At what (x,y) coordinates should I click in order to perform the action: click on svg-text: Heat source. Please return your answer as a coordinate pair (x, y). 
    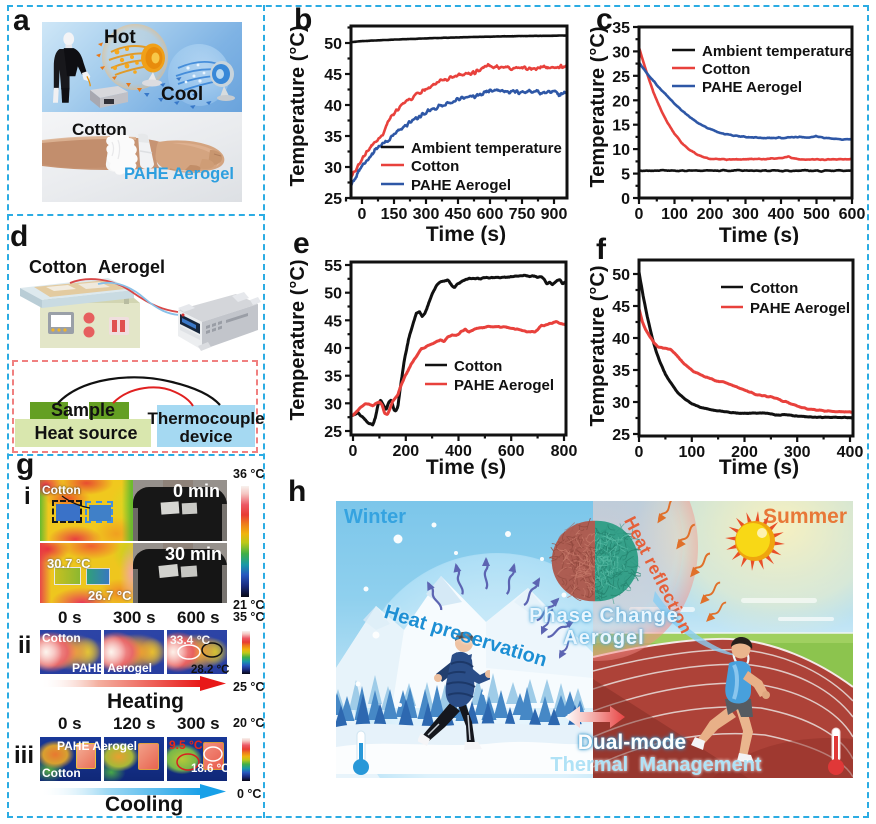
    Looking at the image, I should click on (85, 433).